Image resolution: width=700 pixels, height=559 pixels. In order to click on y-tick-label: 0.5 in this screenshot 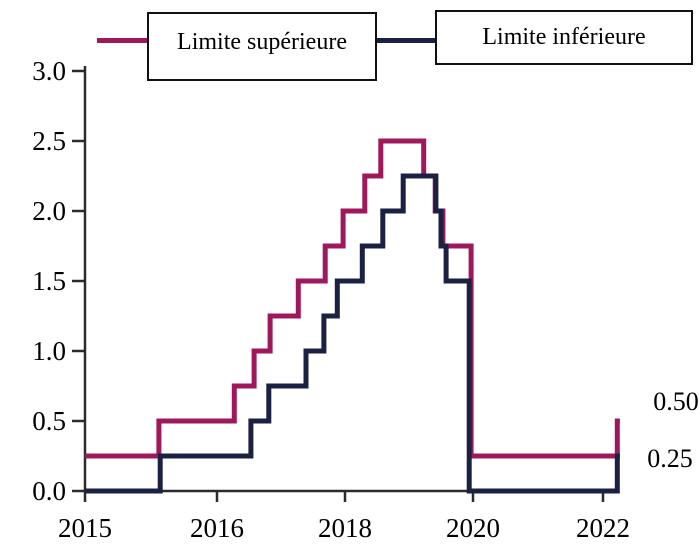, I will do `click(49, 421)`.